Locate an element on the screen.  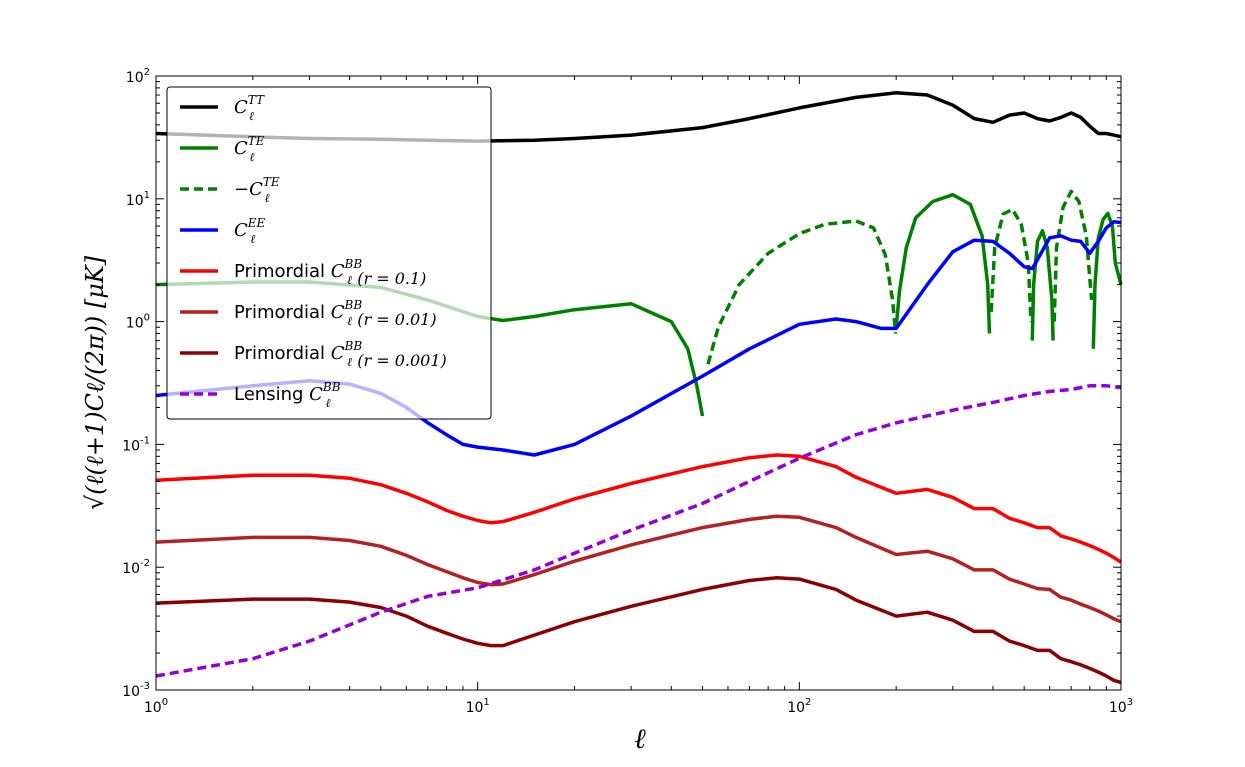
x-tick-label-3: 10³ is located at coordinates (1121, 706).